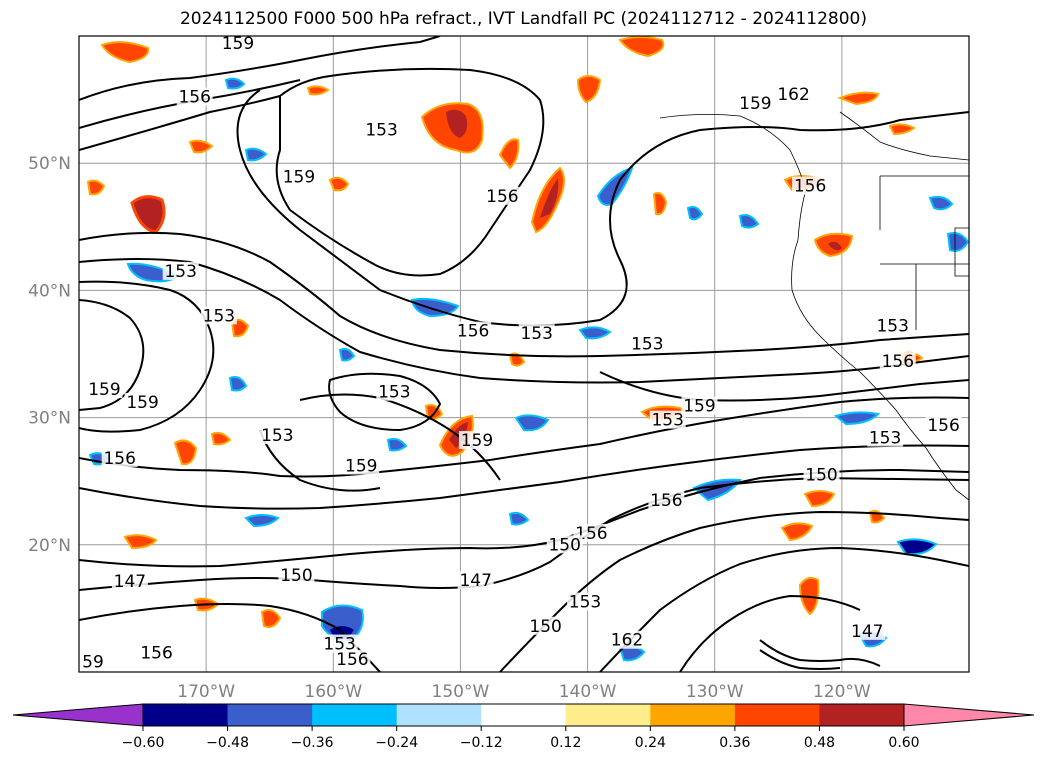  What do you see at coordinates (650, 743) in the screenshot?
I see `colorbar-label: 0.24` at bounding box center [650, 743].